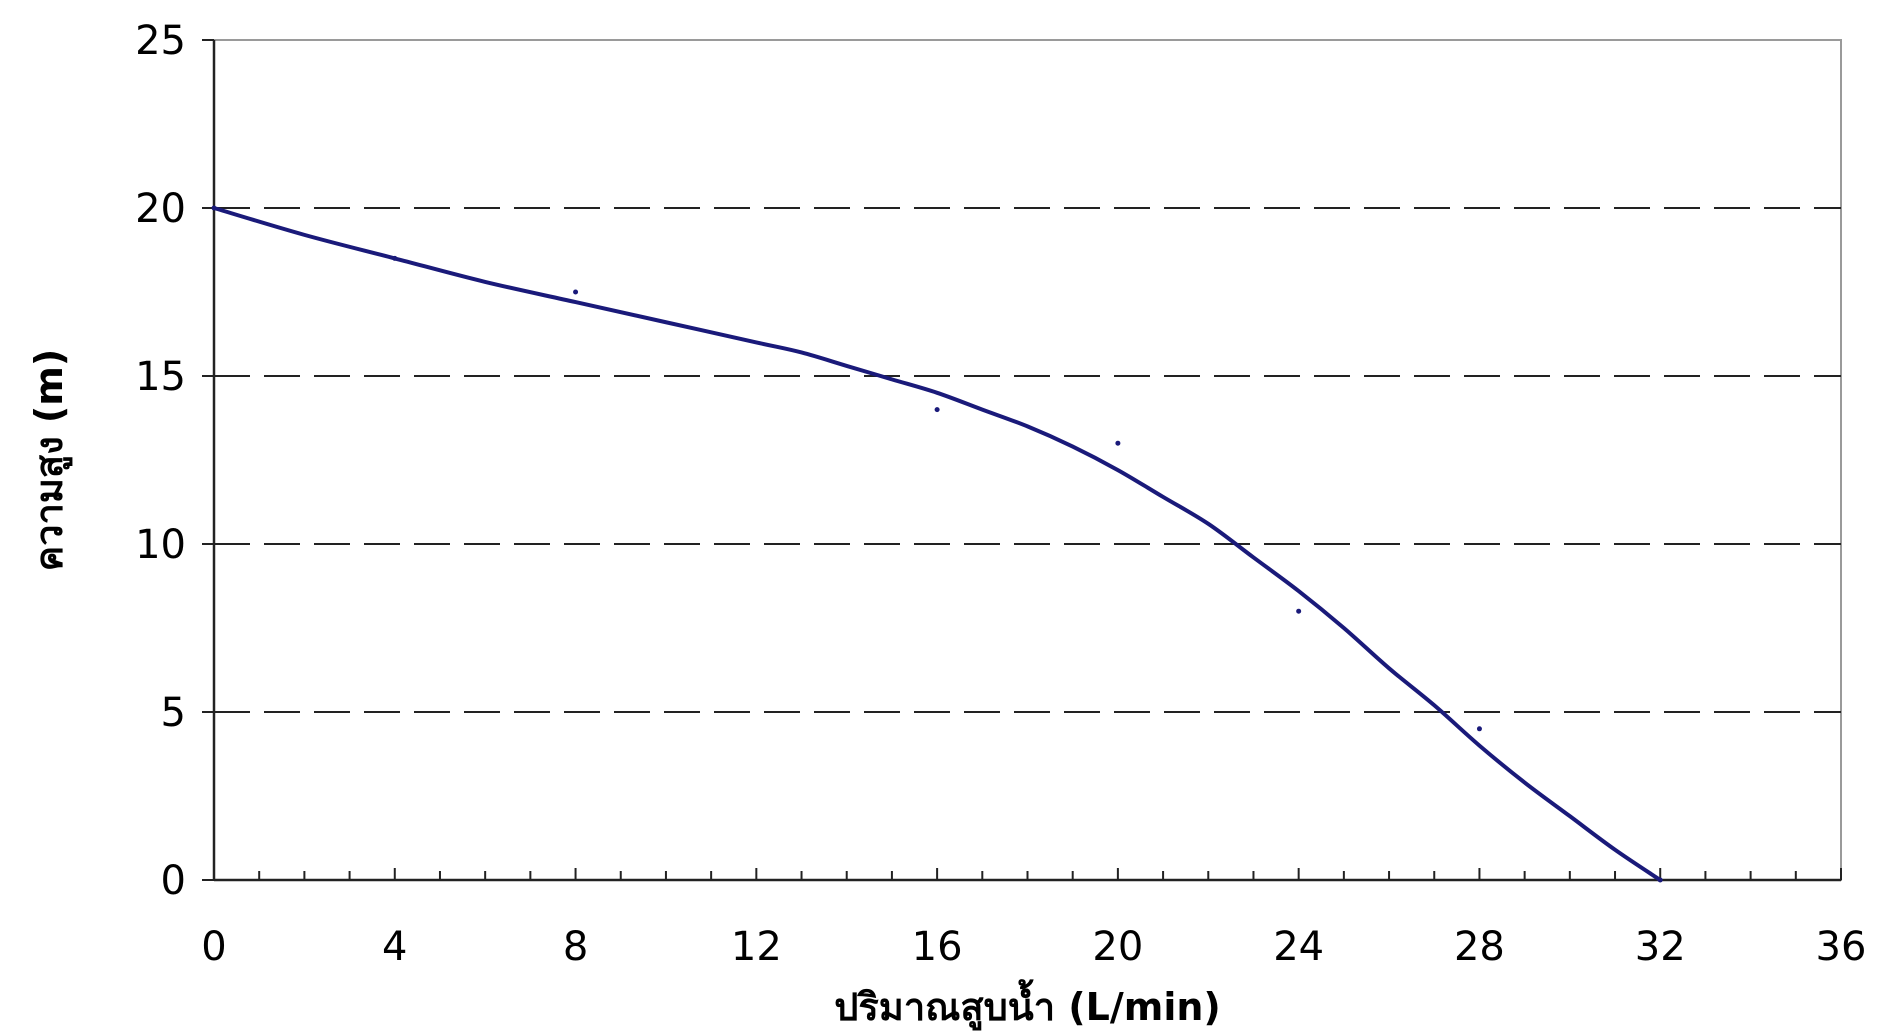  I want to click on x-tick-label: 4, so click(394, 947).